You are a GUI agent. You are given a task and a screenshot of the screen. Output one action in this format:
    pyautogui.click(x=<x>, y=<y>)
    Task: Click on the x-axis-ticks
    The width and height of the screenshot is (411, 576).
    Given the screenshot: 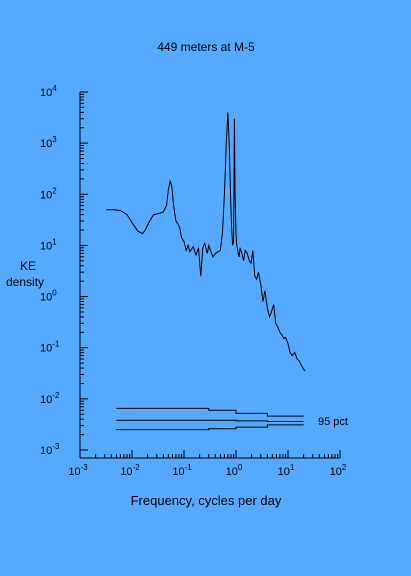 What is the action you would take?
    pyautogui.click(x=210, y=454)
    